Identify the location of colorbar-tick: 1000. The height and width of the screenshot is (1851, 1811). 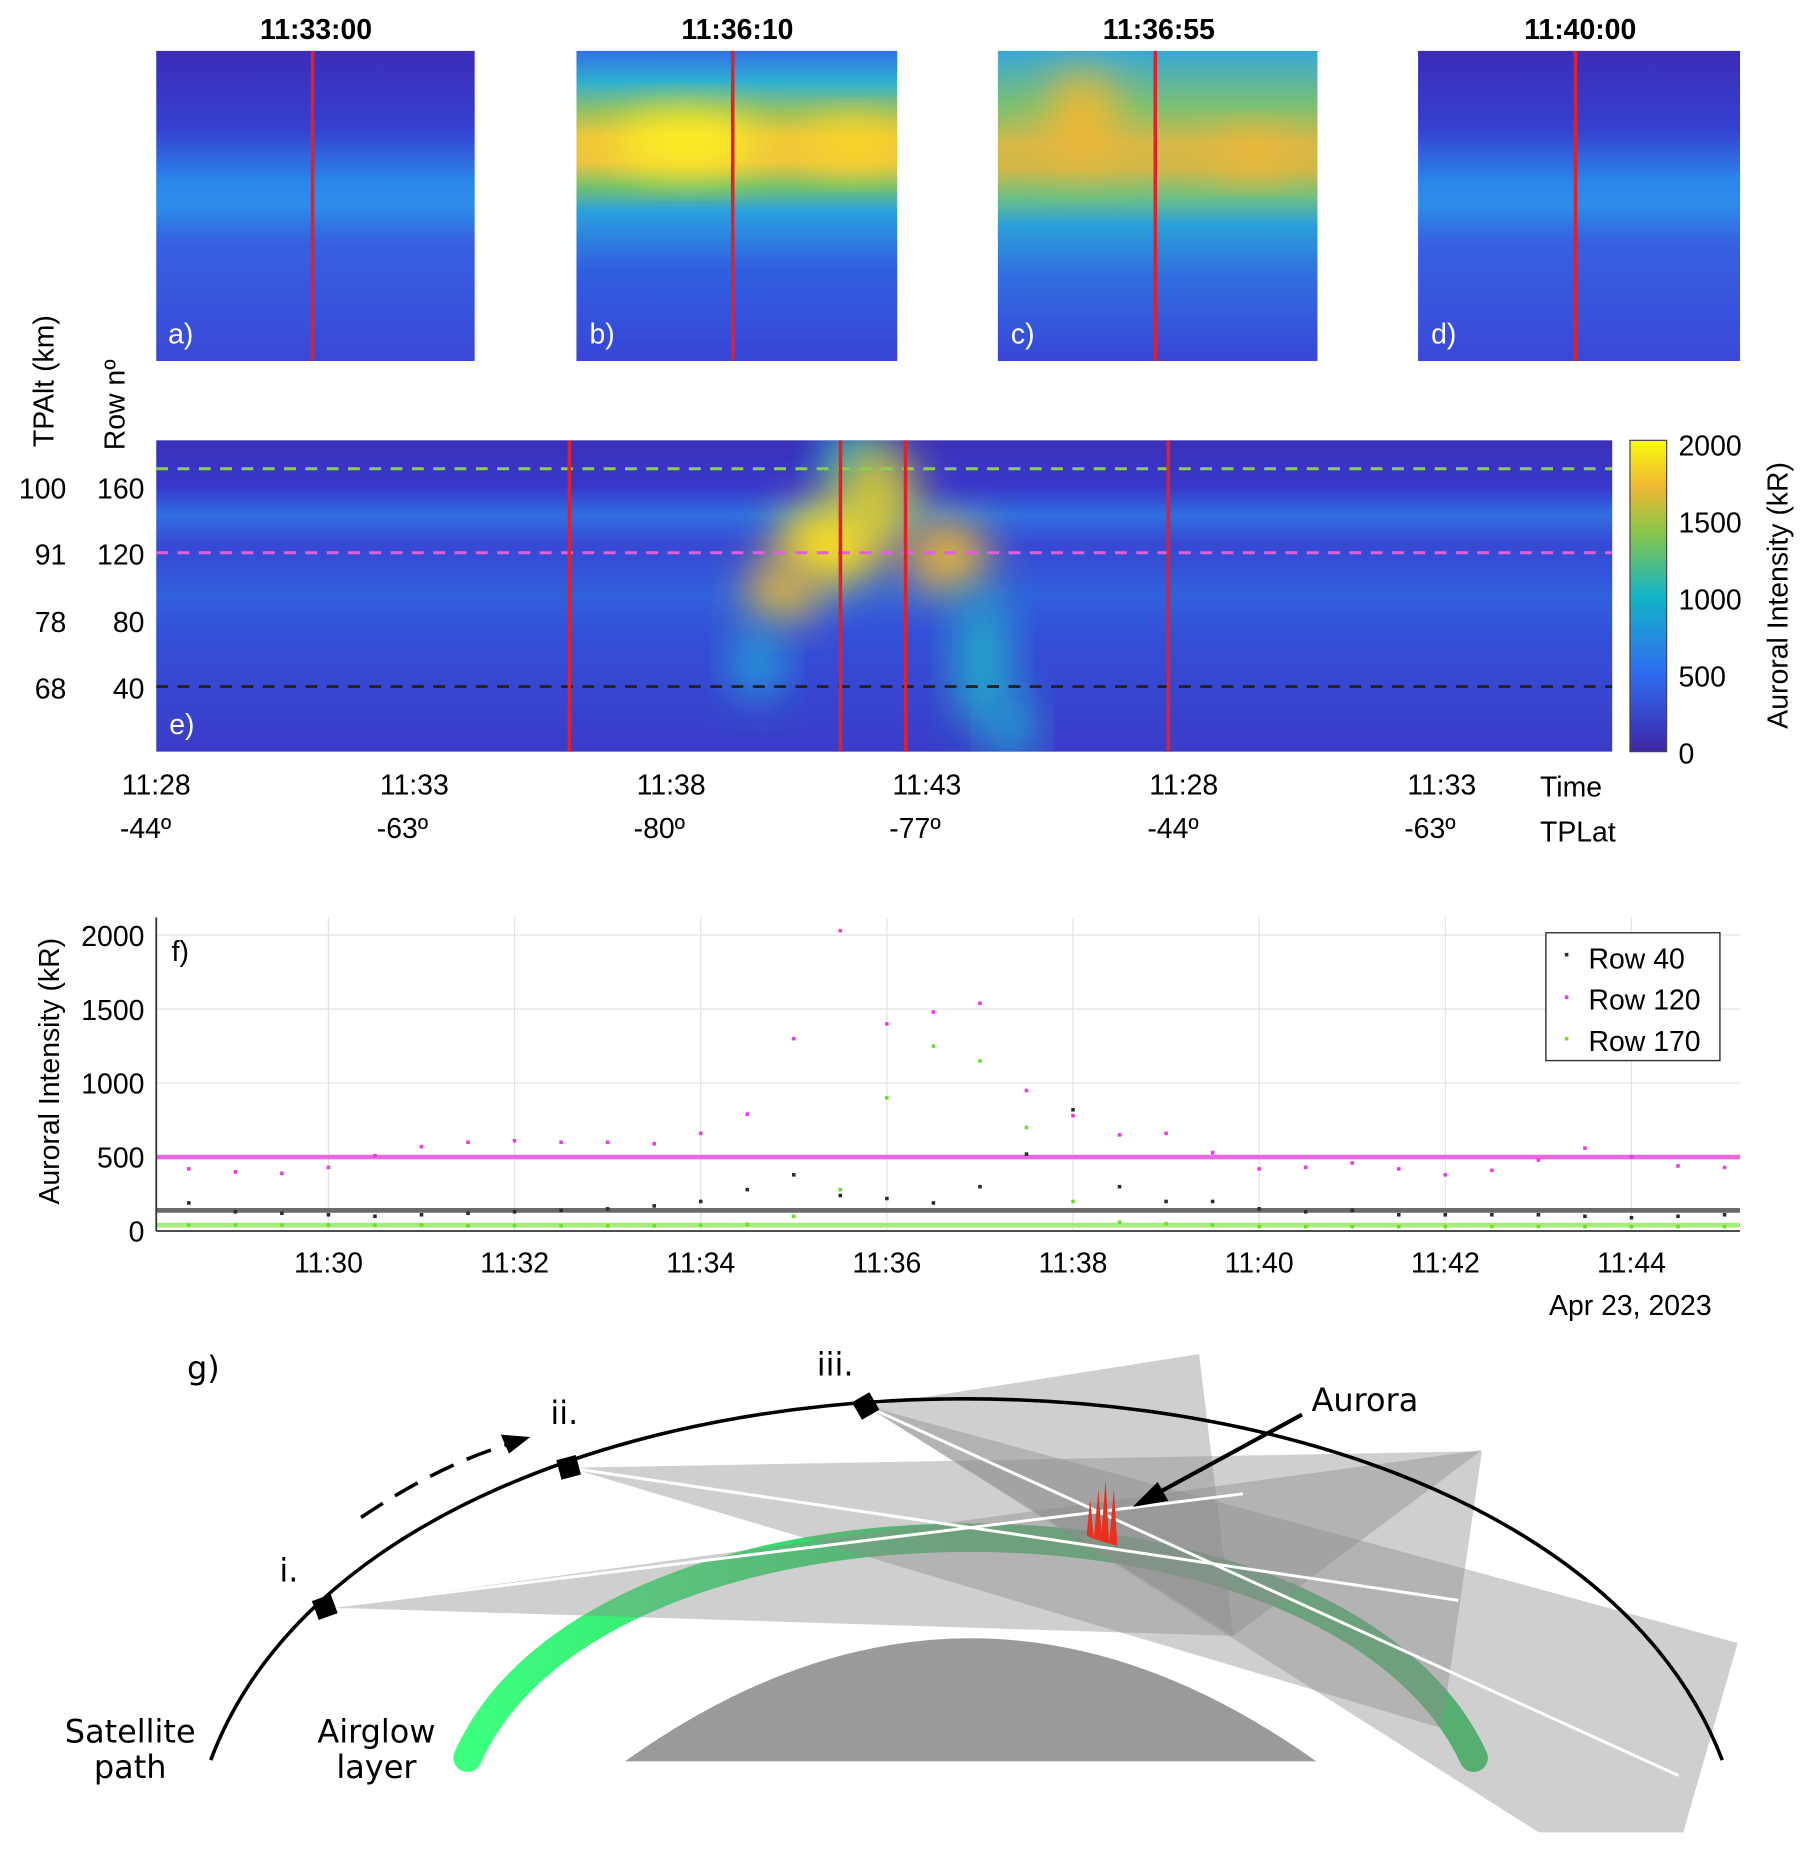
(1709, 601).